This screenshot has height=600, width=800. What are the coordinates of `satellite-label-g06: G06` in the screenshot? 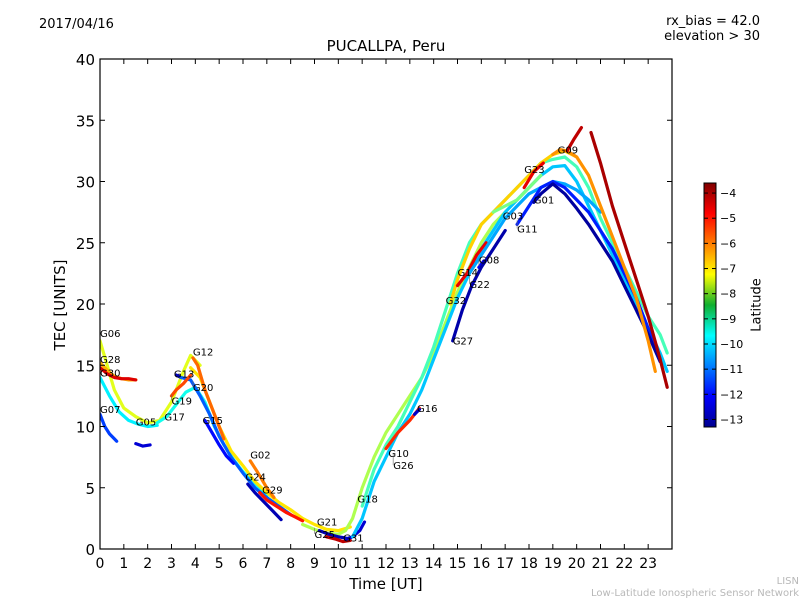 It's located at (110, 334).